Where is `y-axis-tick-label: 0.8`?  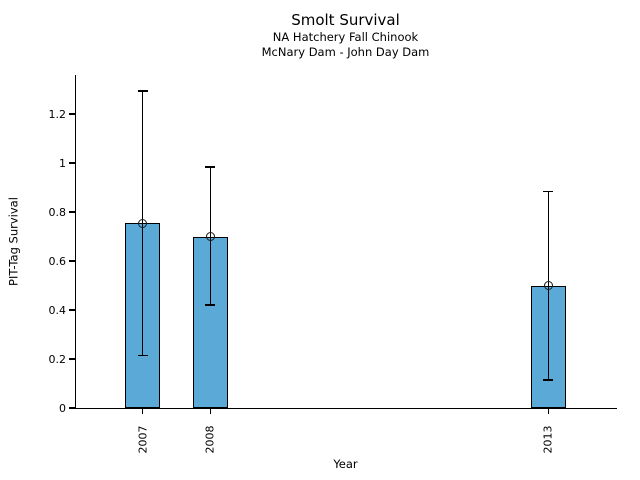
y-axis-tick-label: 0.8 is located at coordinates (57, 212).